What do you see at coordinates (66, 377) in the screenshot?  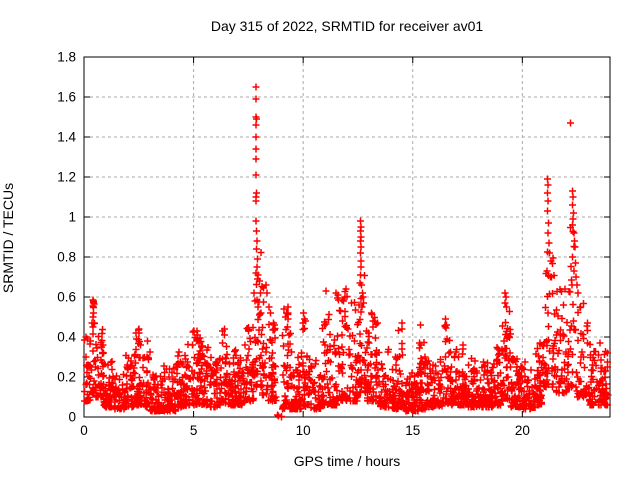 I see `y-tick-label: 0.2` at bounding box center [66, 377].